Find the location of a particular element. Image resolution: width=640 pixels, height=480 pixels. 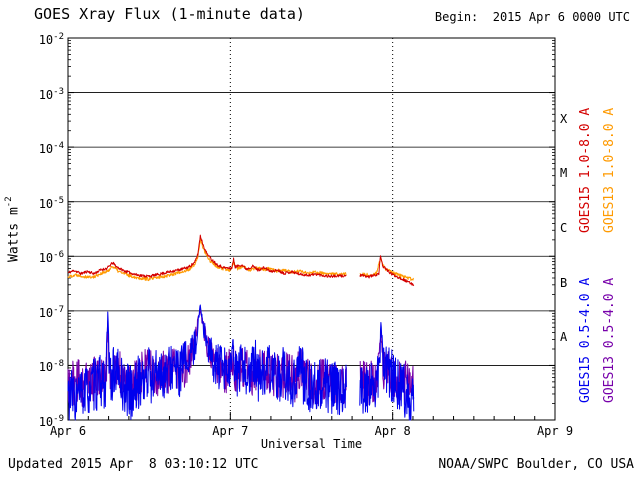

series-goes15-long is located at coordinates (241, 260).